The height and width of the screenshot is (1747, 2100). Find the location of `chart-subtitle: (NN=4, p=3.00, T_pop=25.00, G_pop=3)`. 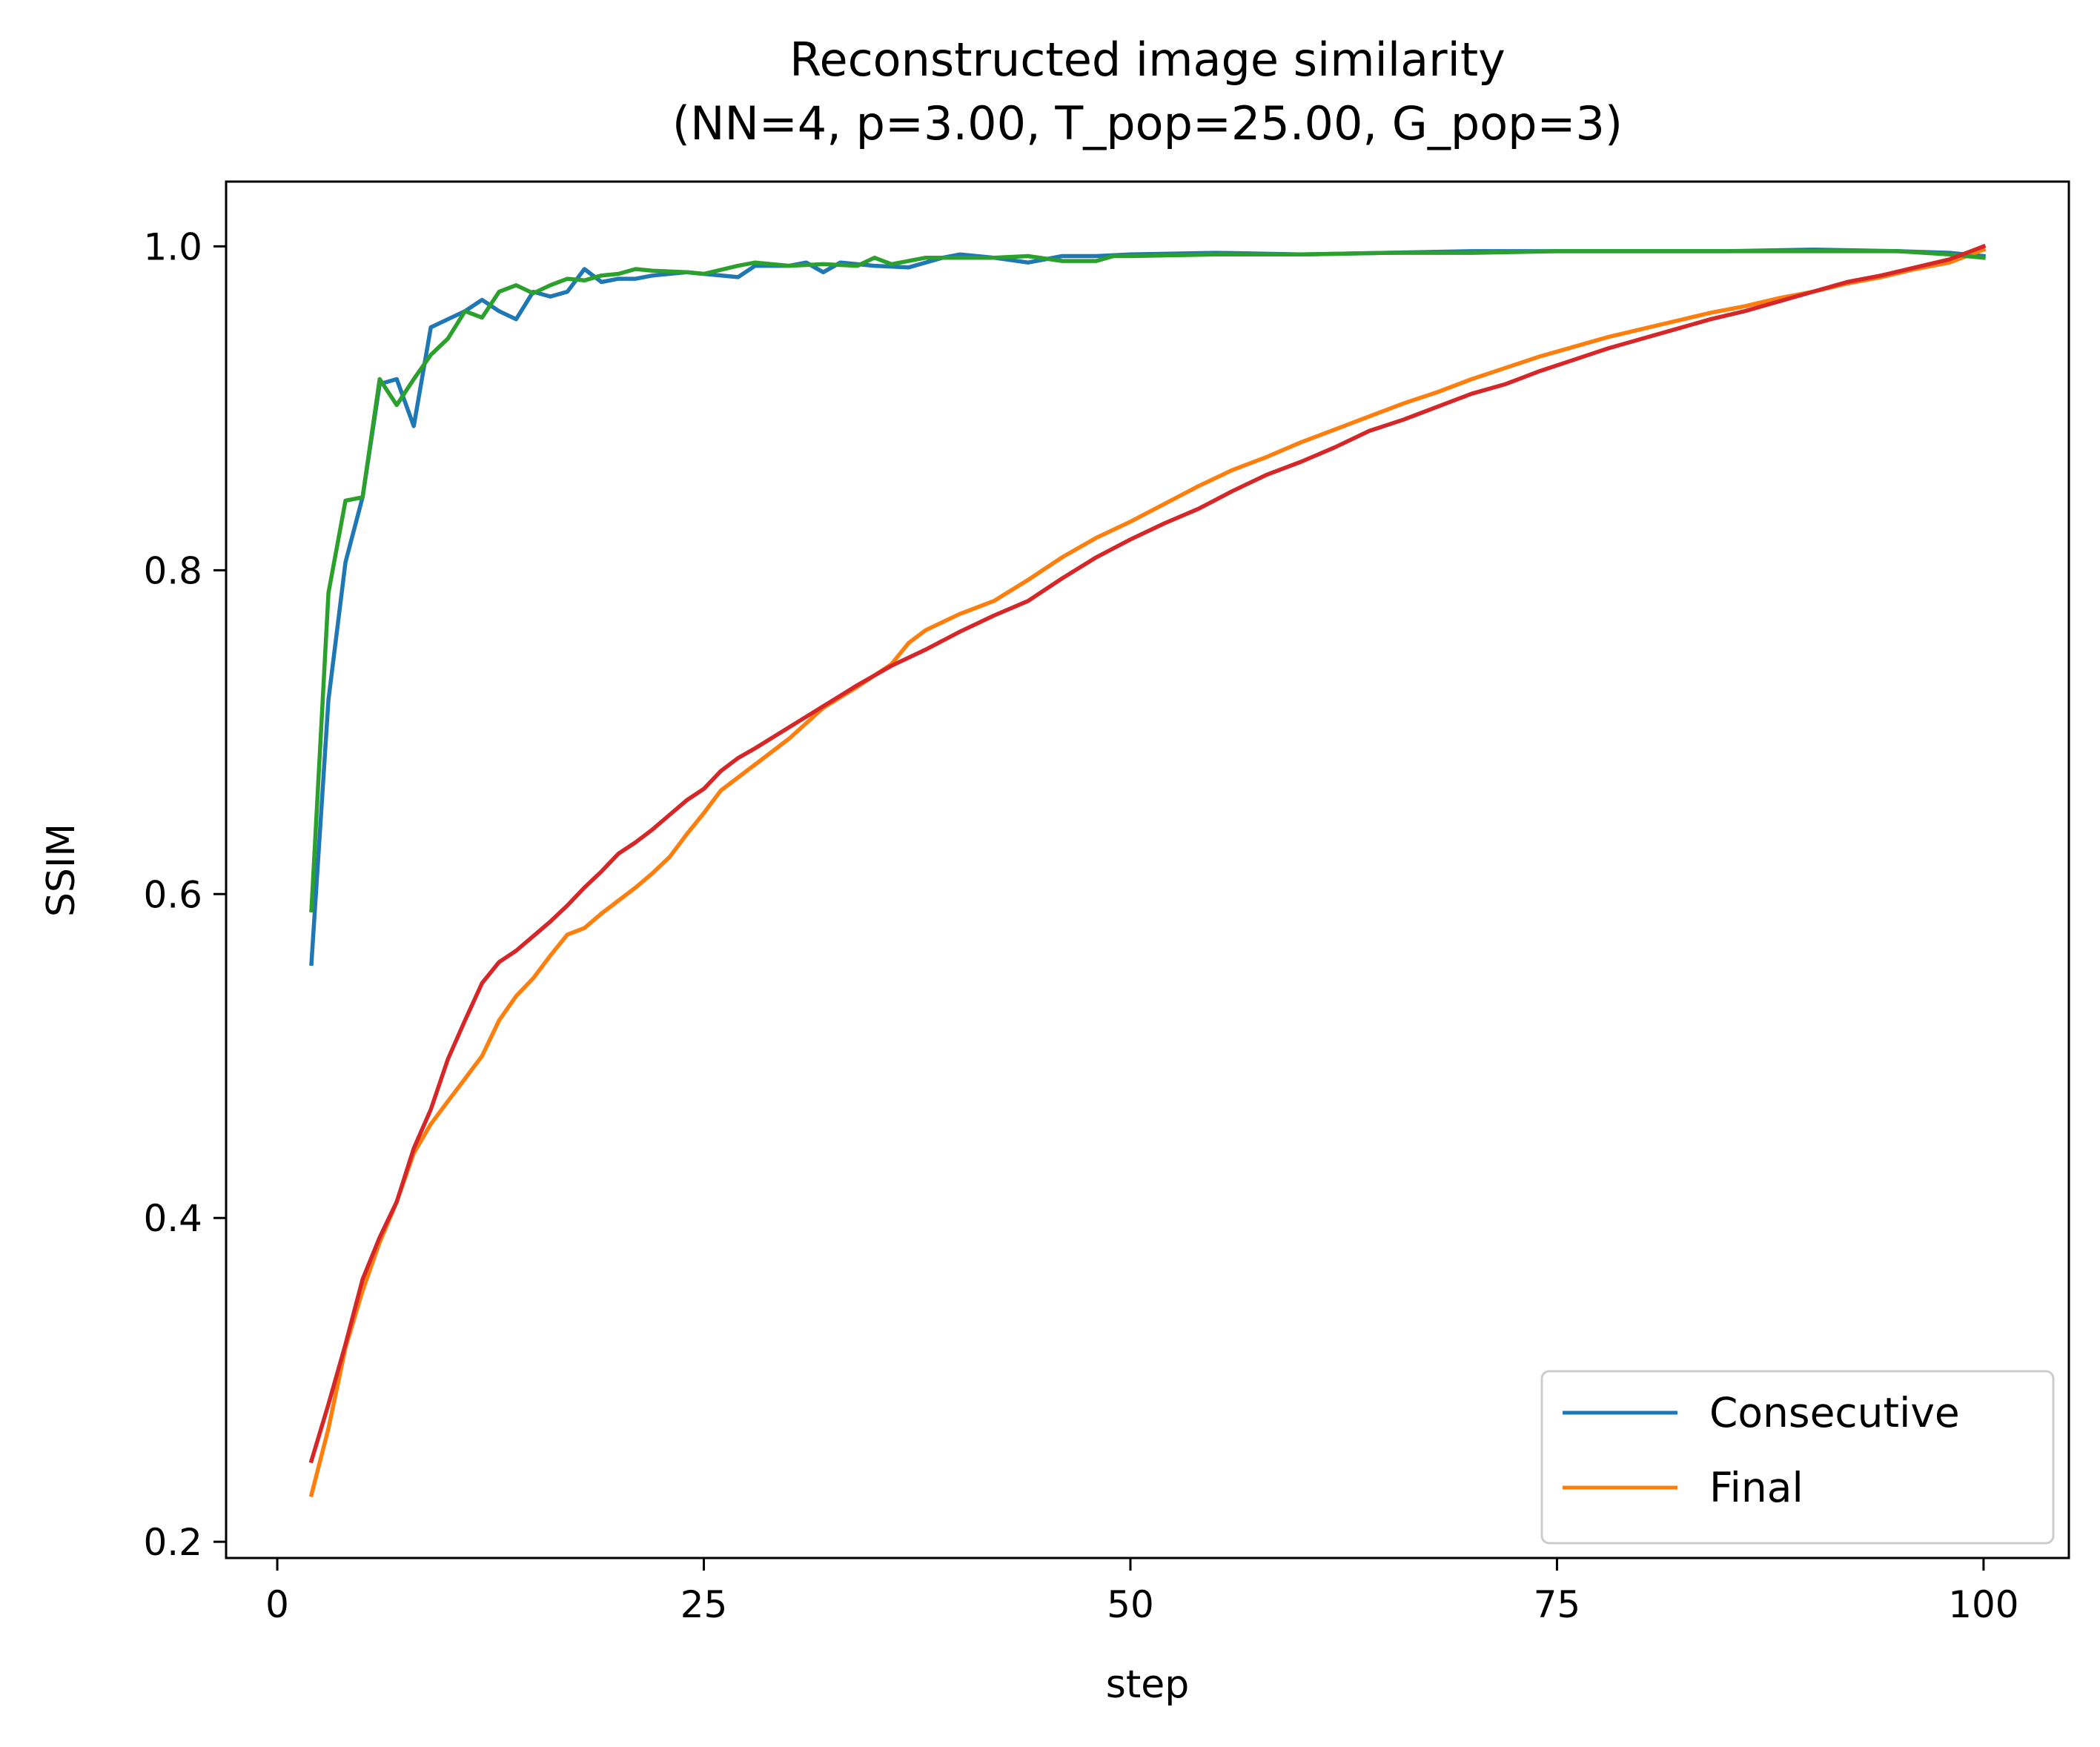

chart-subtitle: (NN=4, p=3.00, T_pop=25.00, G_pop=3) is located at coordinates (1147, 123).